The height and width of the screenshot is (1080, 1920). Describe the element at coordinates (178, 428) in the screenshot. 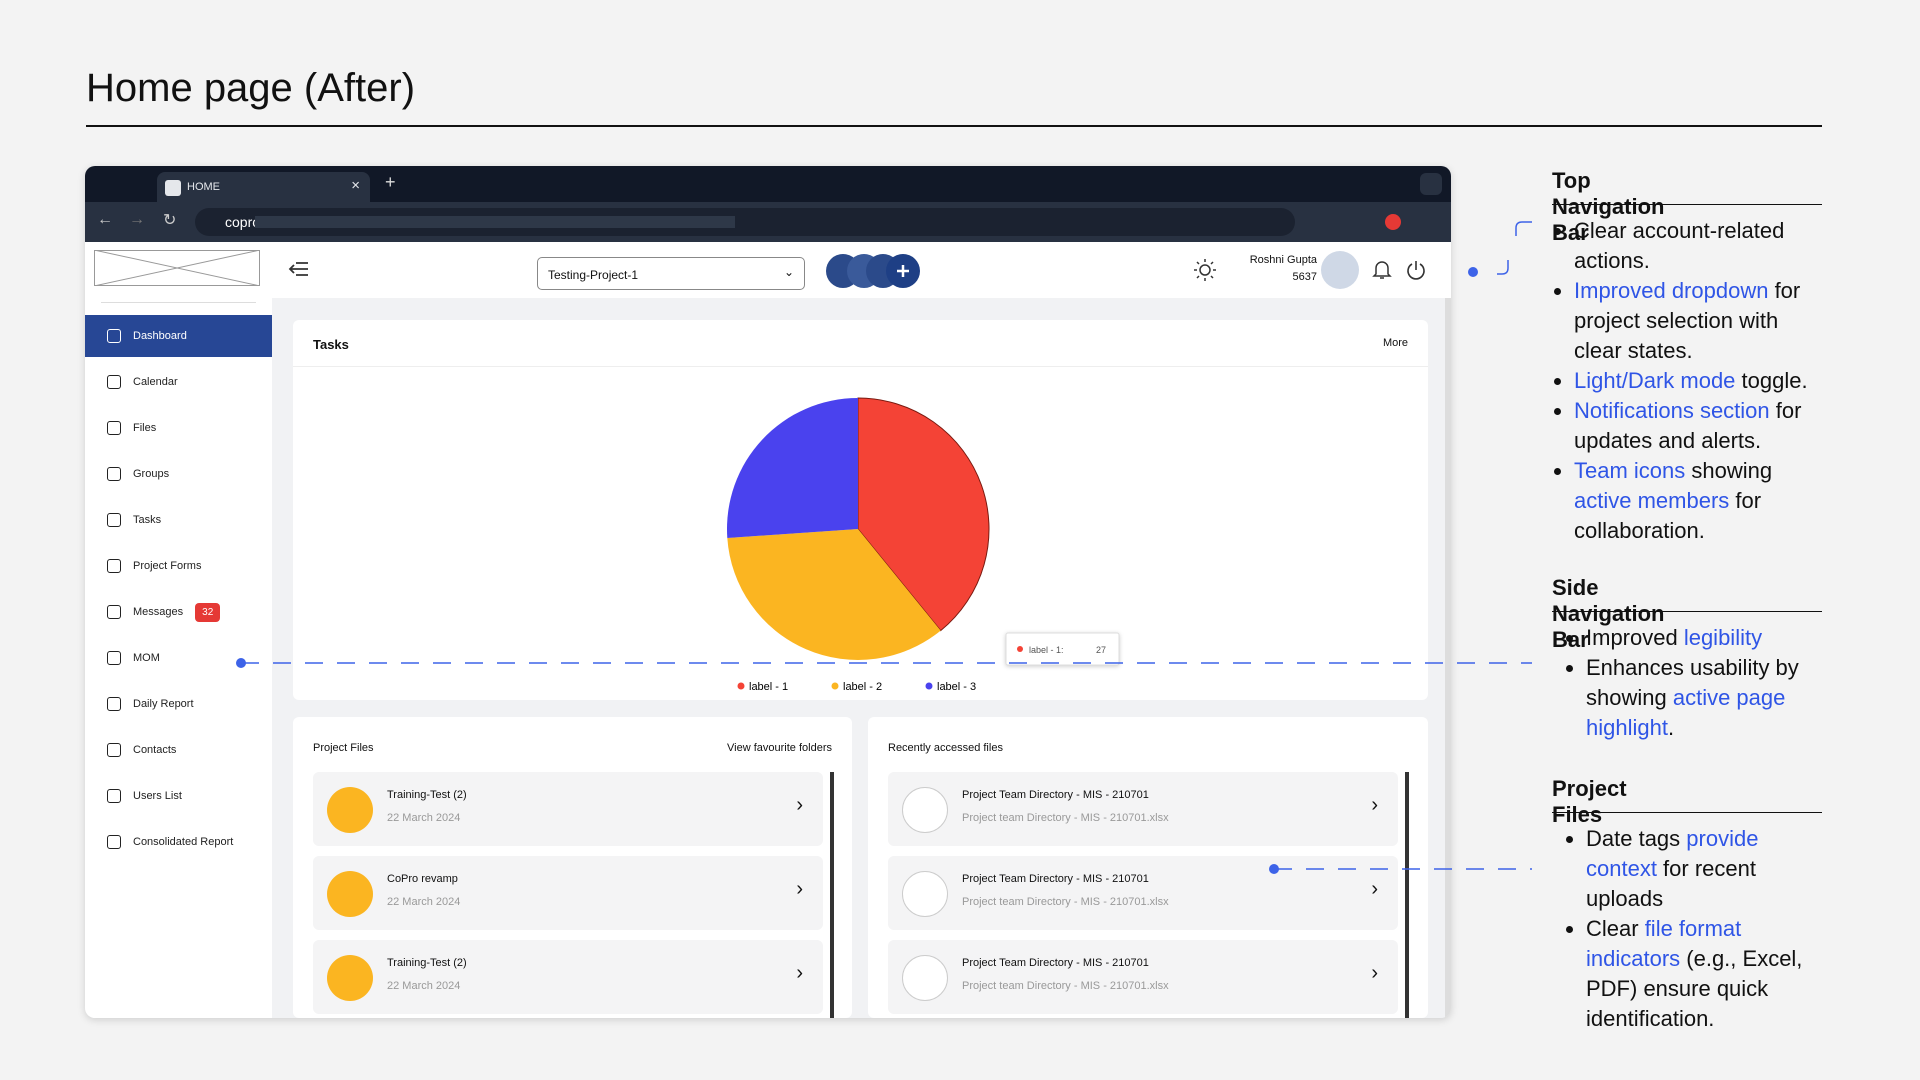

I see `nav-item: Files` at that location.